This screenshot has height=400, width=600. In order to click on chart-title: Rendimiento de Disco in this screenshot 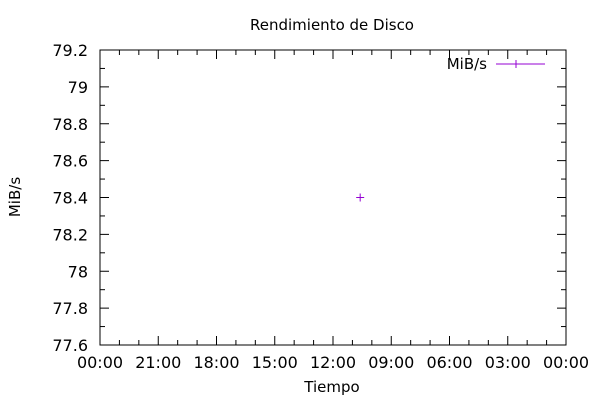, I will do `click(332, 25)`.